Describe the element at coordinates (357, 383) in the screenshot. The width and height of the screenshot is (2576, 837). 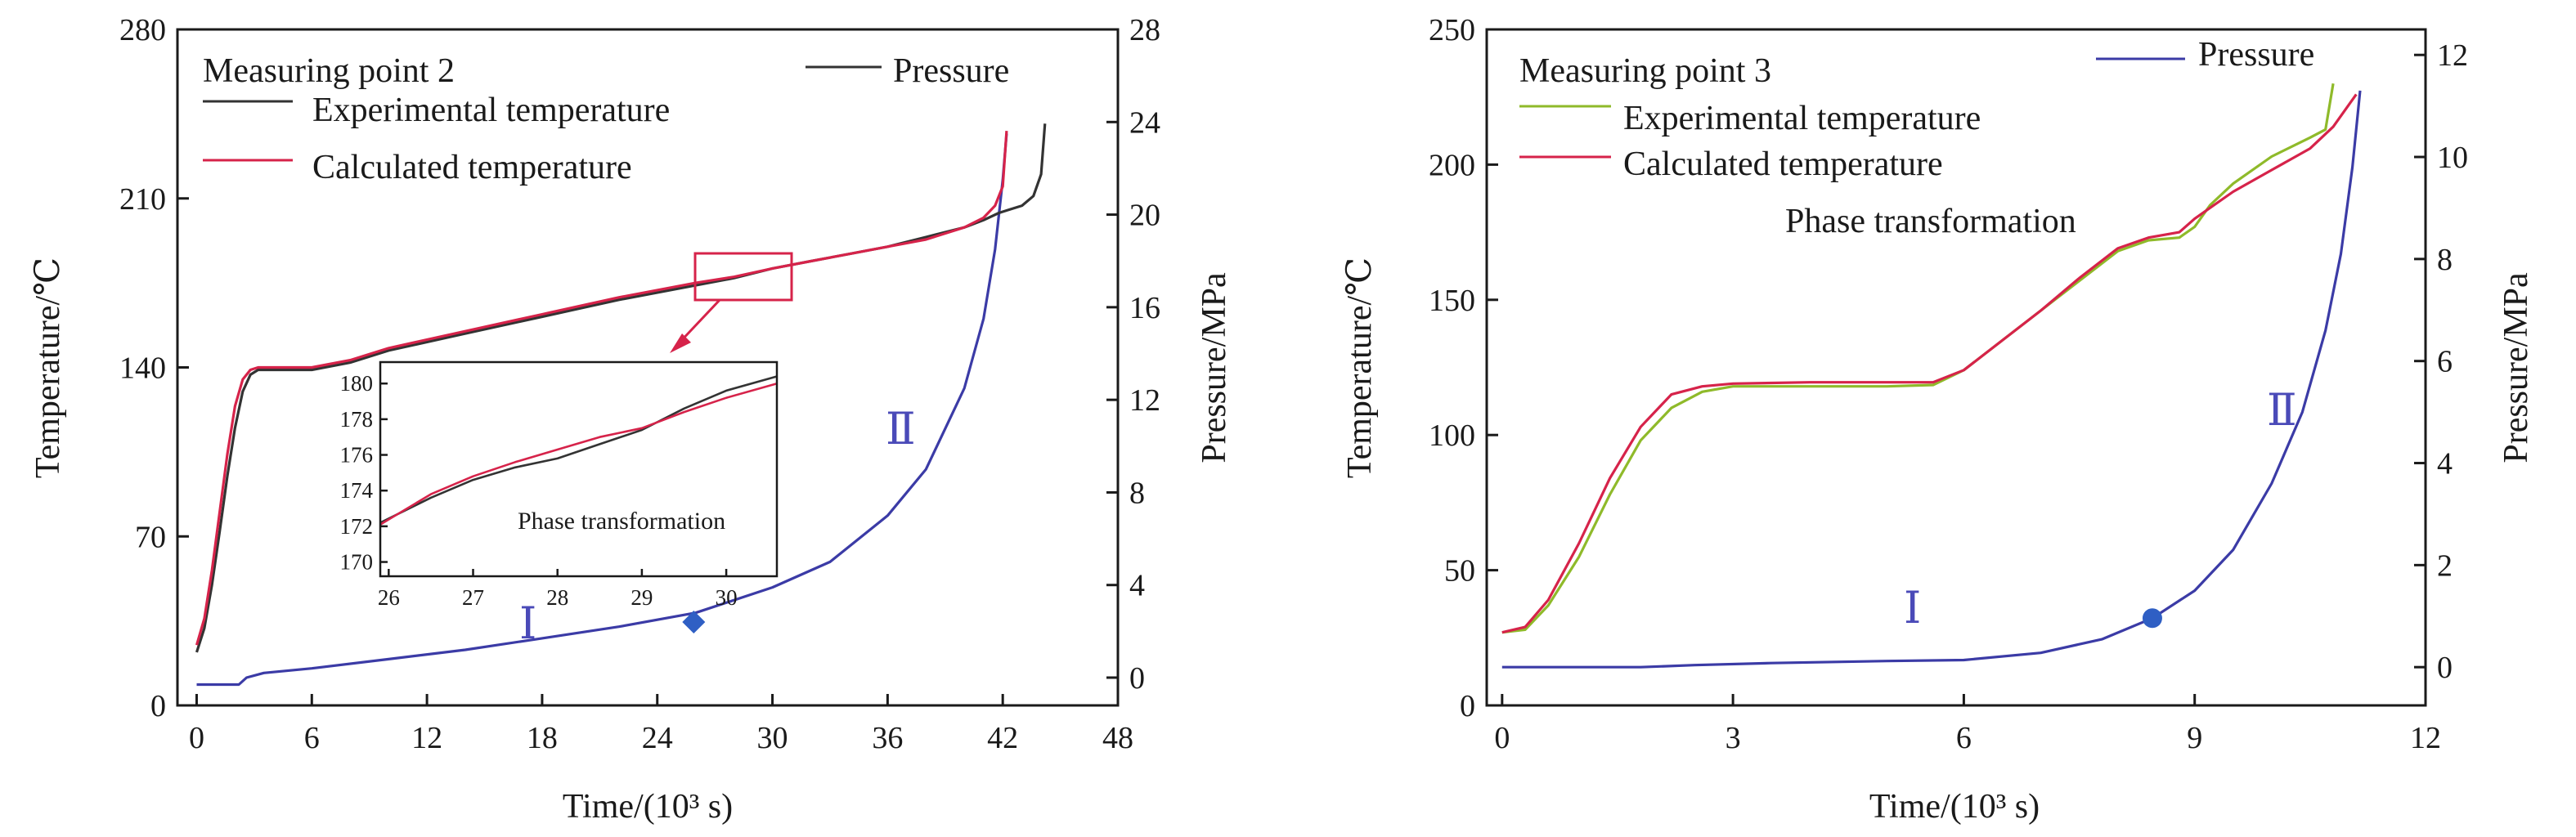
I see `inset-y-tick-label: 180` at that location.